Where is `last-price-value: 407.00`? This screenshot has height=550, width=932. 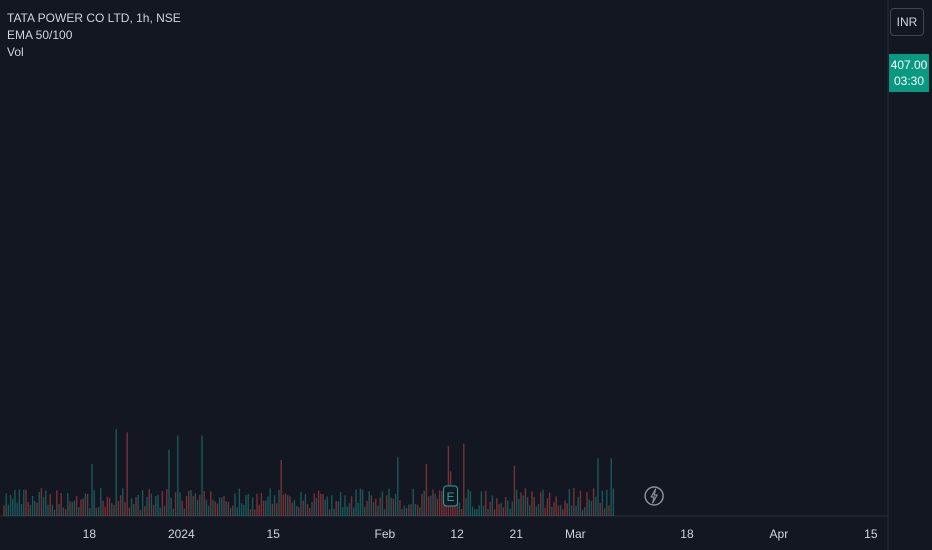 last-price-value: 407.00 is located at coordinates (909, 65).